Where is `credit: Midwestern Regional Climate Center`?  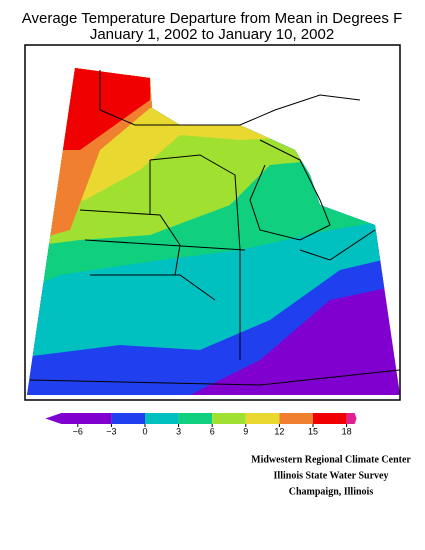 credit: Midwestern Regional Climate Center is located at coordinates (331, 459).